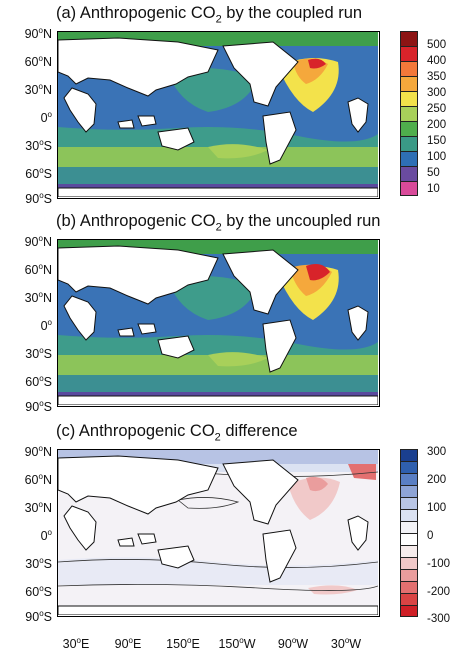 This screenshot has width=460, height=659. I want to click on colorbar-bottom, so click(409, 533).